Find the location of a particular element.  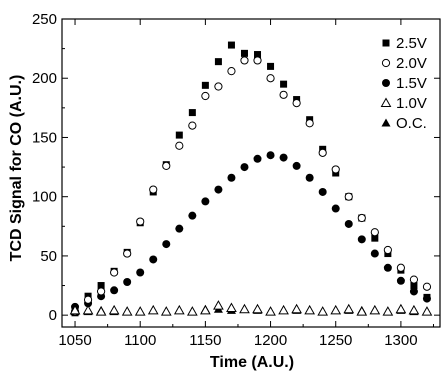

y-tick-label: 0 is located at coordinates (53, 315).